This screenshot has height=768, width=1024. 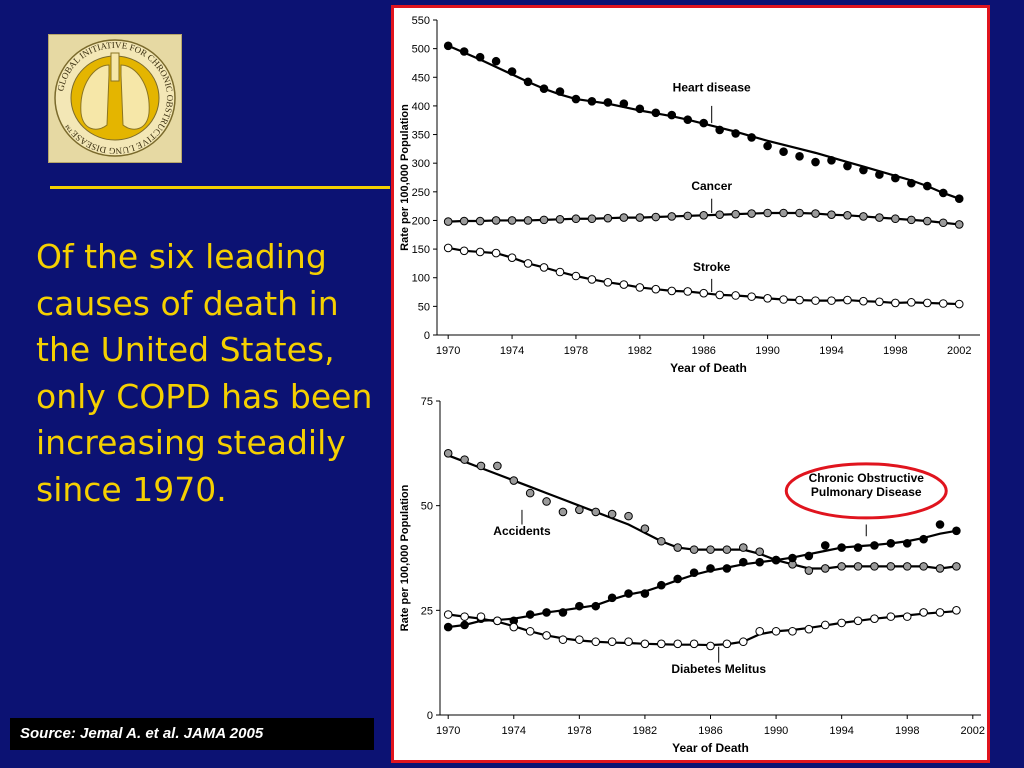 What do you see at coordinates (427, 336) in the screenshot?
I see `y-tick-label: 0` at bounding box center [427, 336].